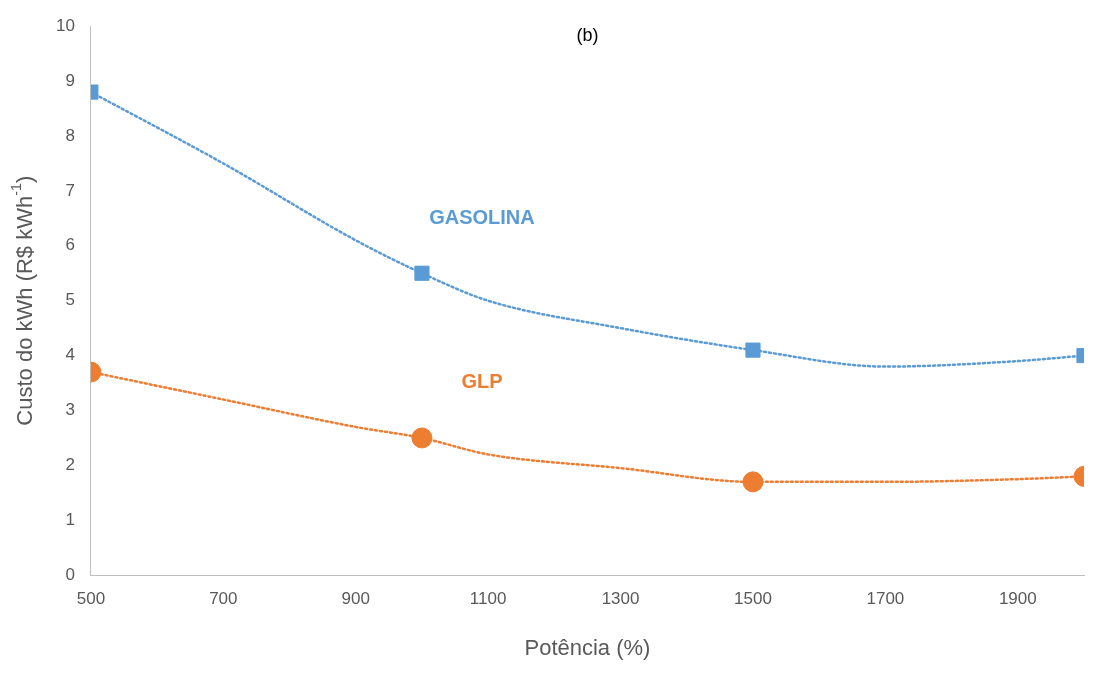 The width and height of the screenshot is (1103, 684). What do you see at coordinates (620, 599) in the screenshot?
I see `x-tick-label: 1300` at bounding box center [620, 599].